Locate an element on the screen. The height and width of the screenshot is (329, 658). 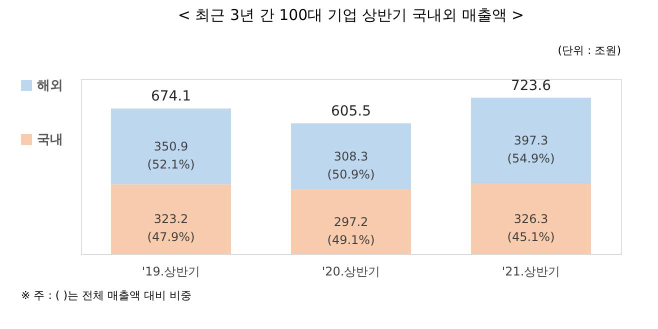
data-label: 308.3 (50.9%) is located at coordinates (351, 166).